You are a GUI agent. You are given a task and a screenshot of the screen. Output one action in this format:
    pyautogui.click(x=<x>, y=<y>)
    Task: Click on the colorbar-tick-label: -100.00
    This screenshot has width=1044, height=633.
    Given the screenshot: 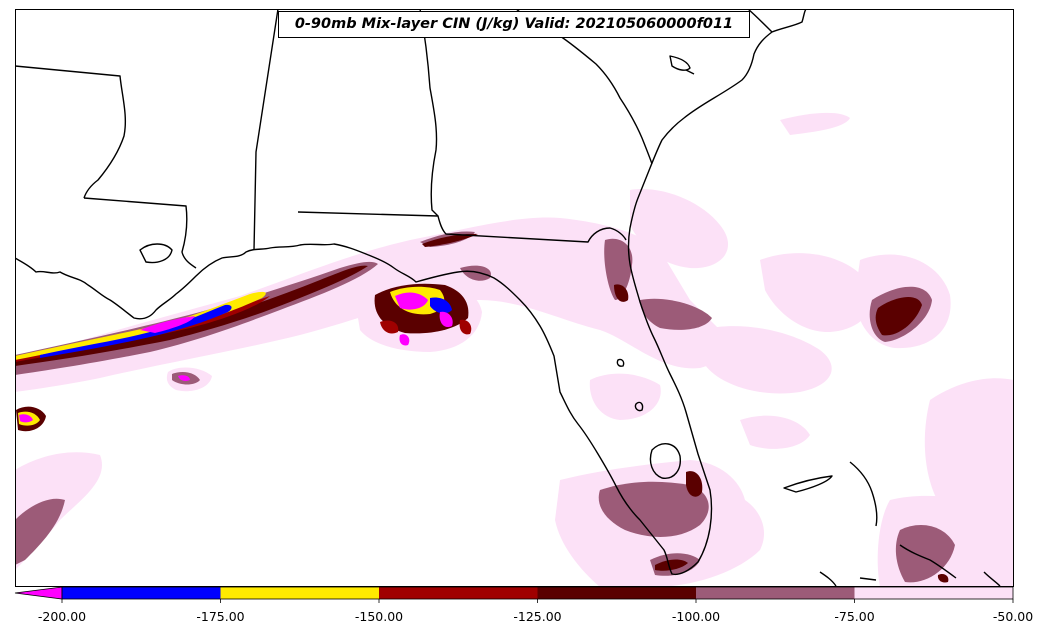 What is the action you would take?
    pyautogui.click(x=696, y=616)
    